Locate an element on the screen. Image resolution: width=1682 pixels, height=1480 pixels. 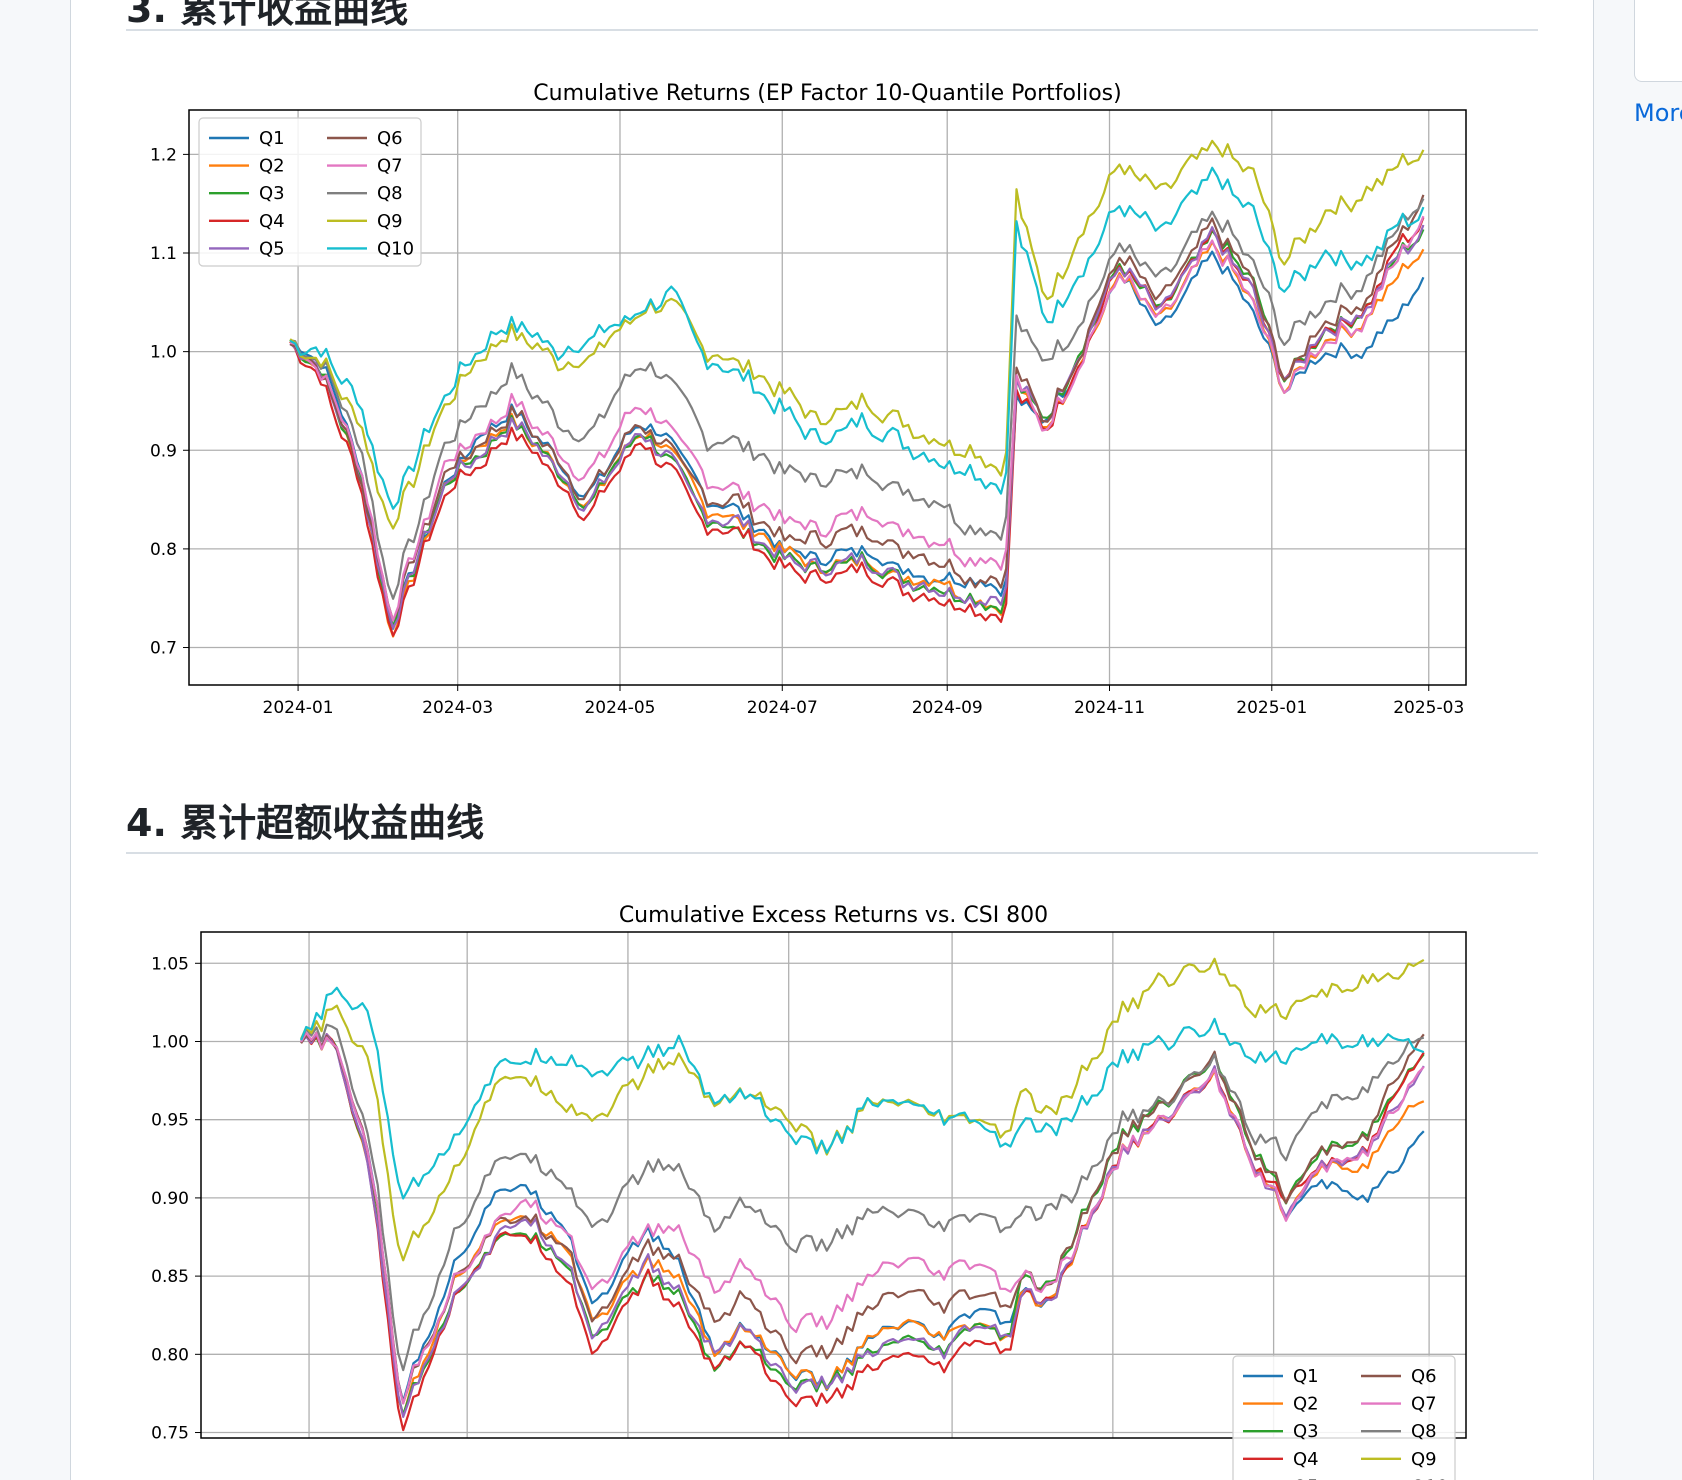
y-tick-label: 0.75 is located at coordinates (170, 1434).